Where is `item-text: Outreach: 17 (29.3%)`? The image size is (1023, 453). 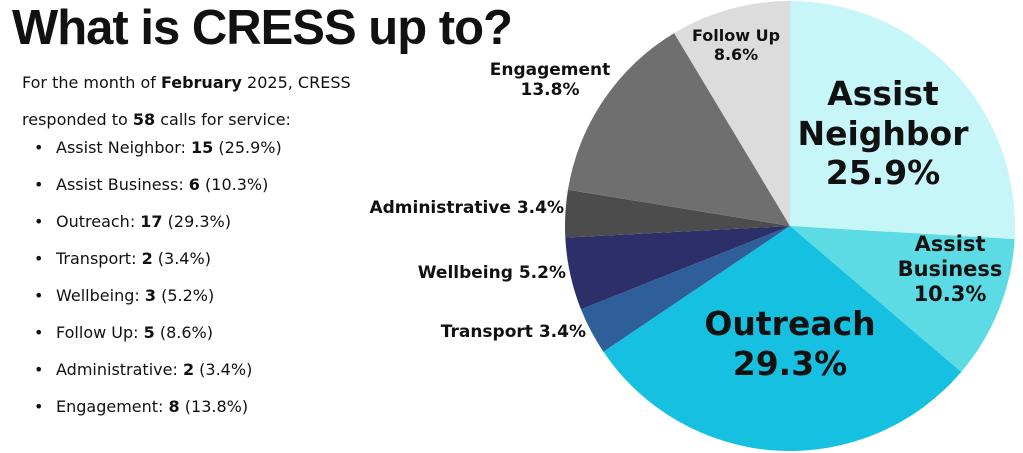
item-text: Outreach: 17 (29.3%) is located at coordinates (143, 221).